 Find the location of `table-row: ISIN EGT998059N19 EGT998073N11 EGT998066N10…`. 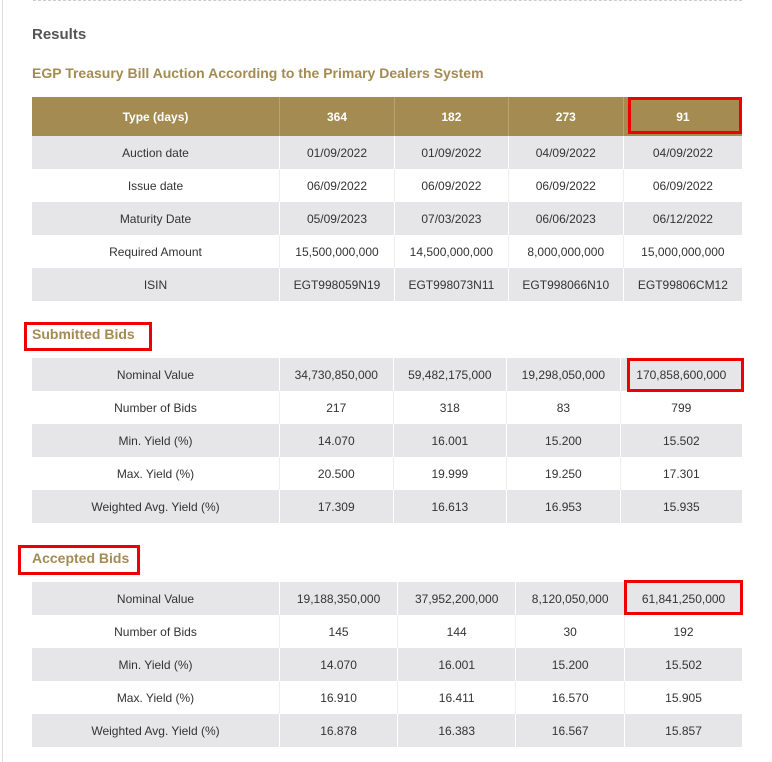

table-row: ISIN EGT998059N19 EGT998073N11 EGT998066N10… is located at coordinates (387, 284).